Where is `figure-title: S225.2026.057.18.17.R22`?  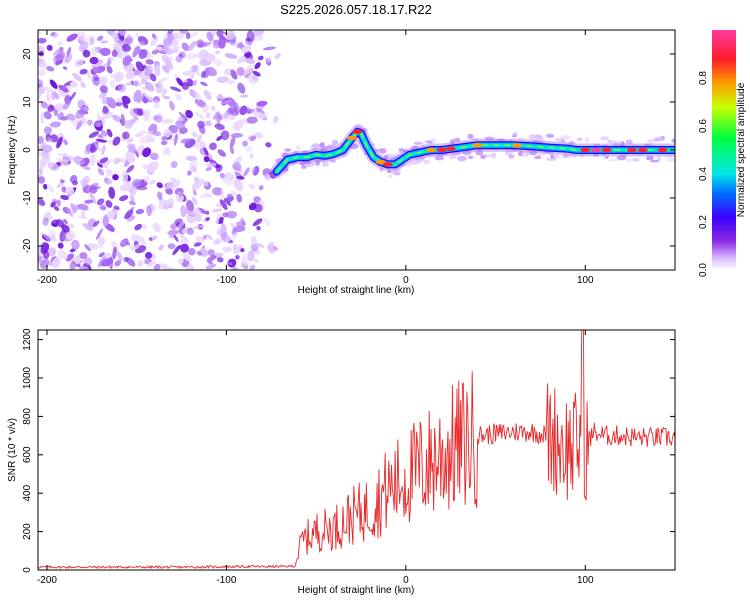 figure-title: S225.2026.057.18.17.R22 is located at coordinates (356, 9).